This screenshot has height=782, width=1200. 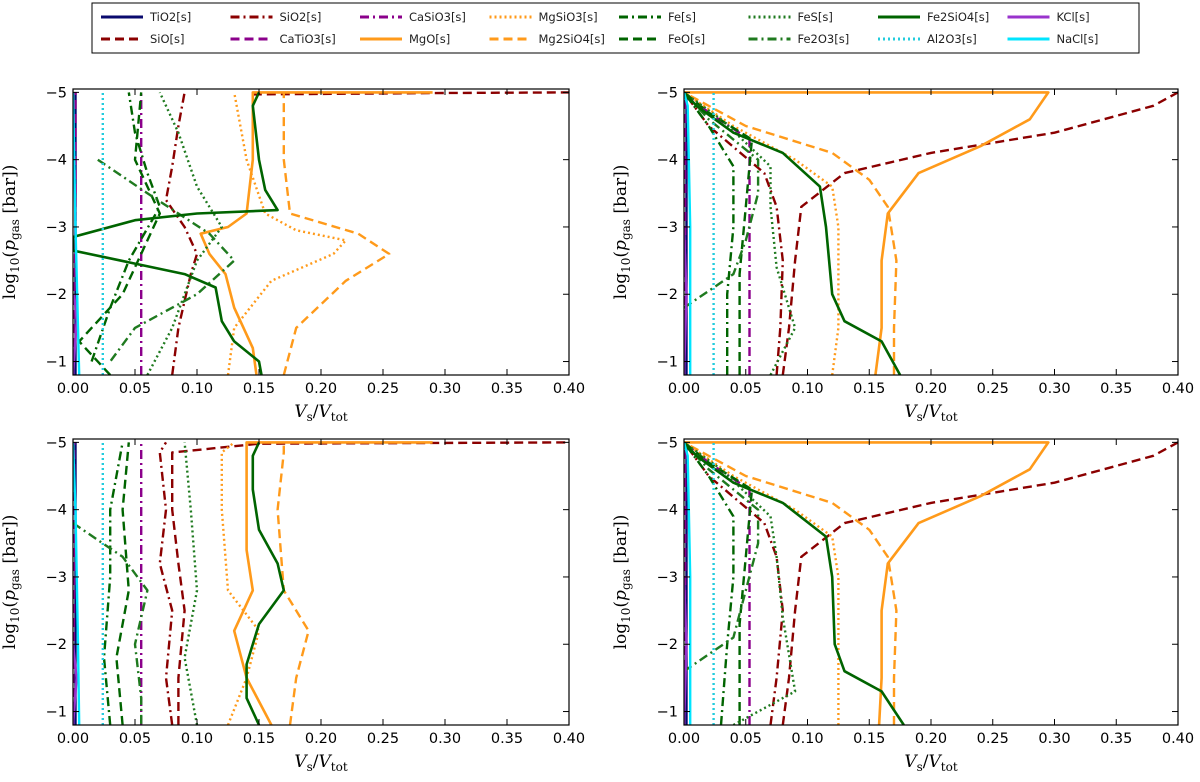 I want to click on legend-entry: MgO[s], so click(x=429, y=39).